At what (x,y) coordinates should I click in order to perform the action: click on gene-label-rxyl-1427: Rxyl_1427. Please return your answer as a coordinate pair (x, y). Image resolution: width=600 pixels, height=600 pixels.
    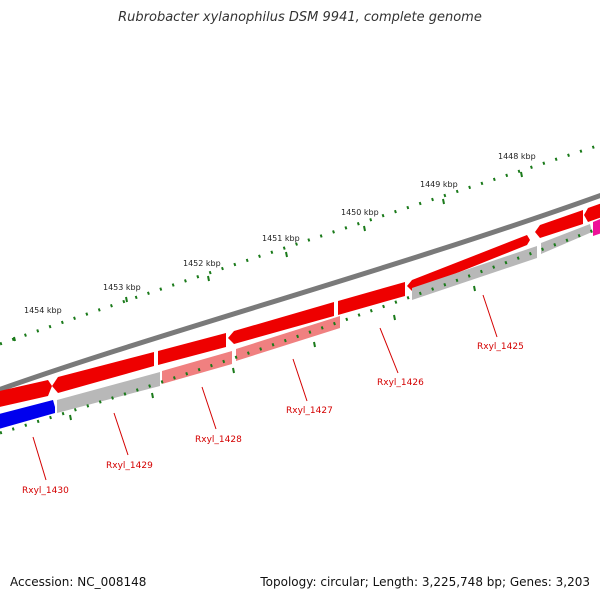
    Looking at the image, I should click on (309, 411).